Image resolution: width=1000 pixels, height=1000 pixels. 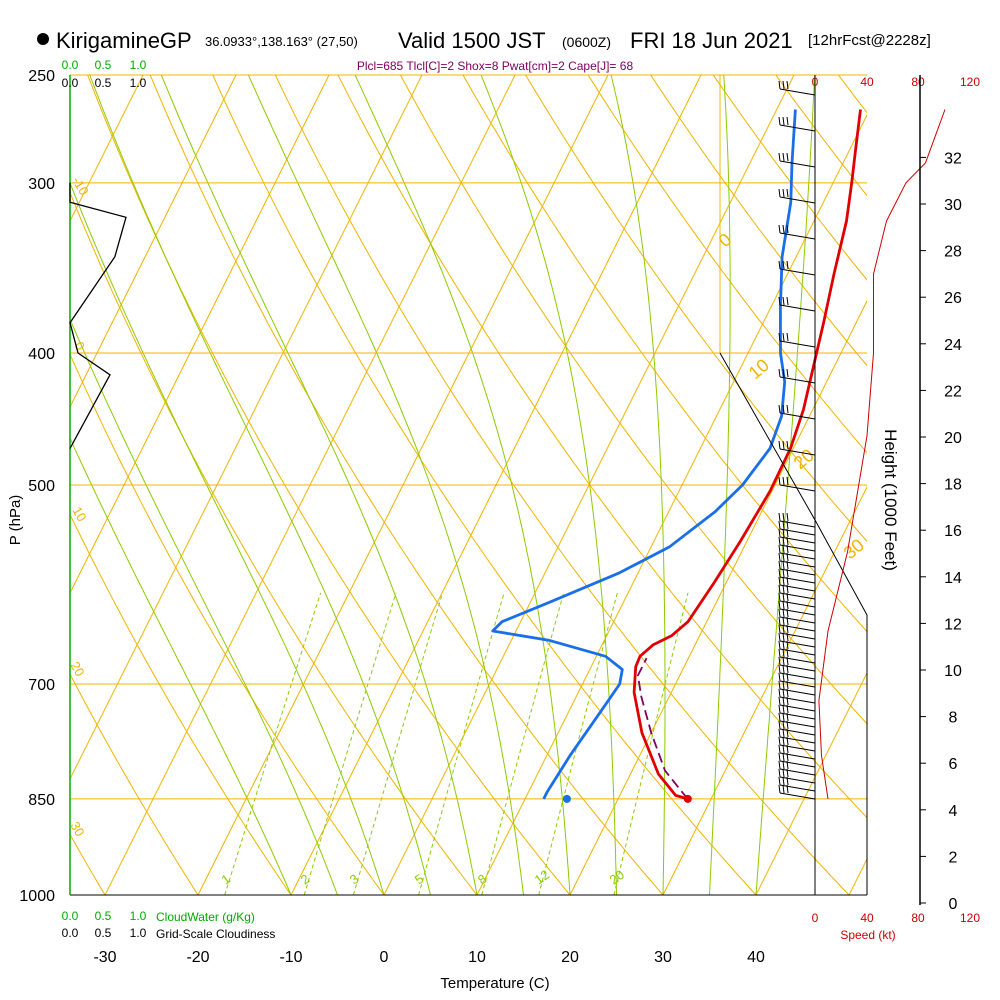 I want to click on temperature-tick-label: 30, so click(x=663, y=957).